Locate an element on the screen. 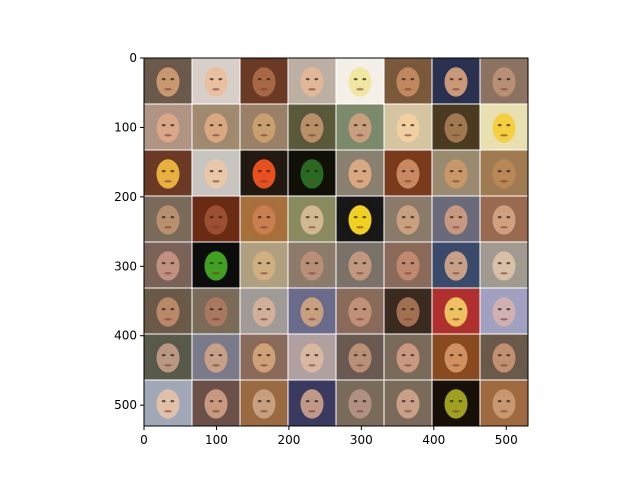  y-tick-label: 500 is located at coordinates (125, 405).